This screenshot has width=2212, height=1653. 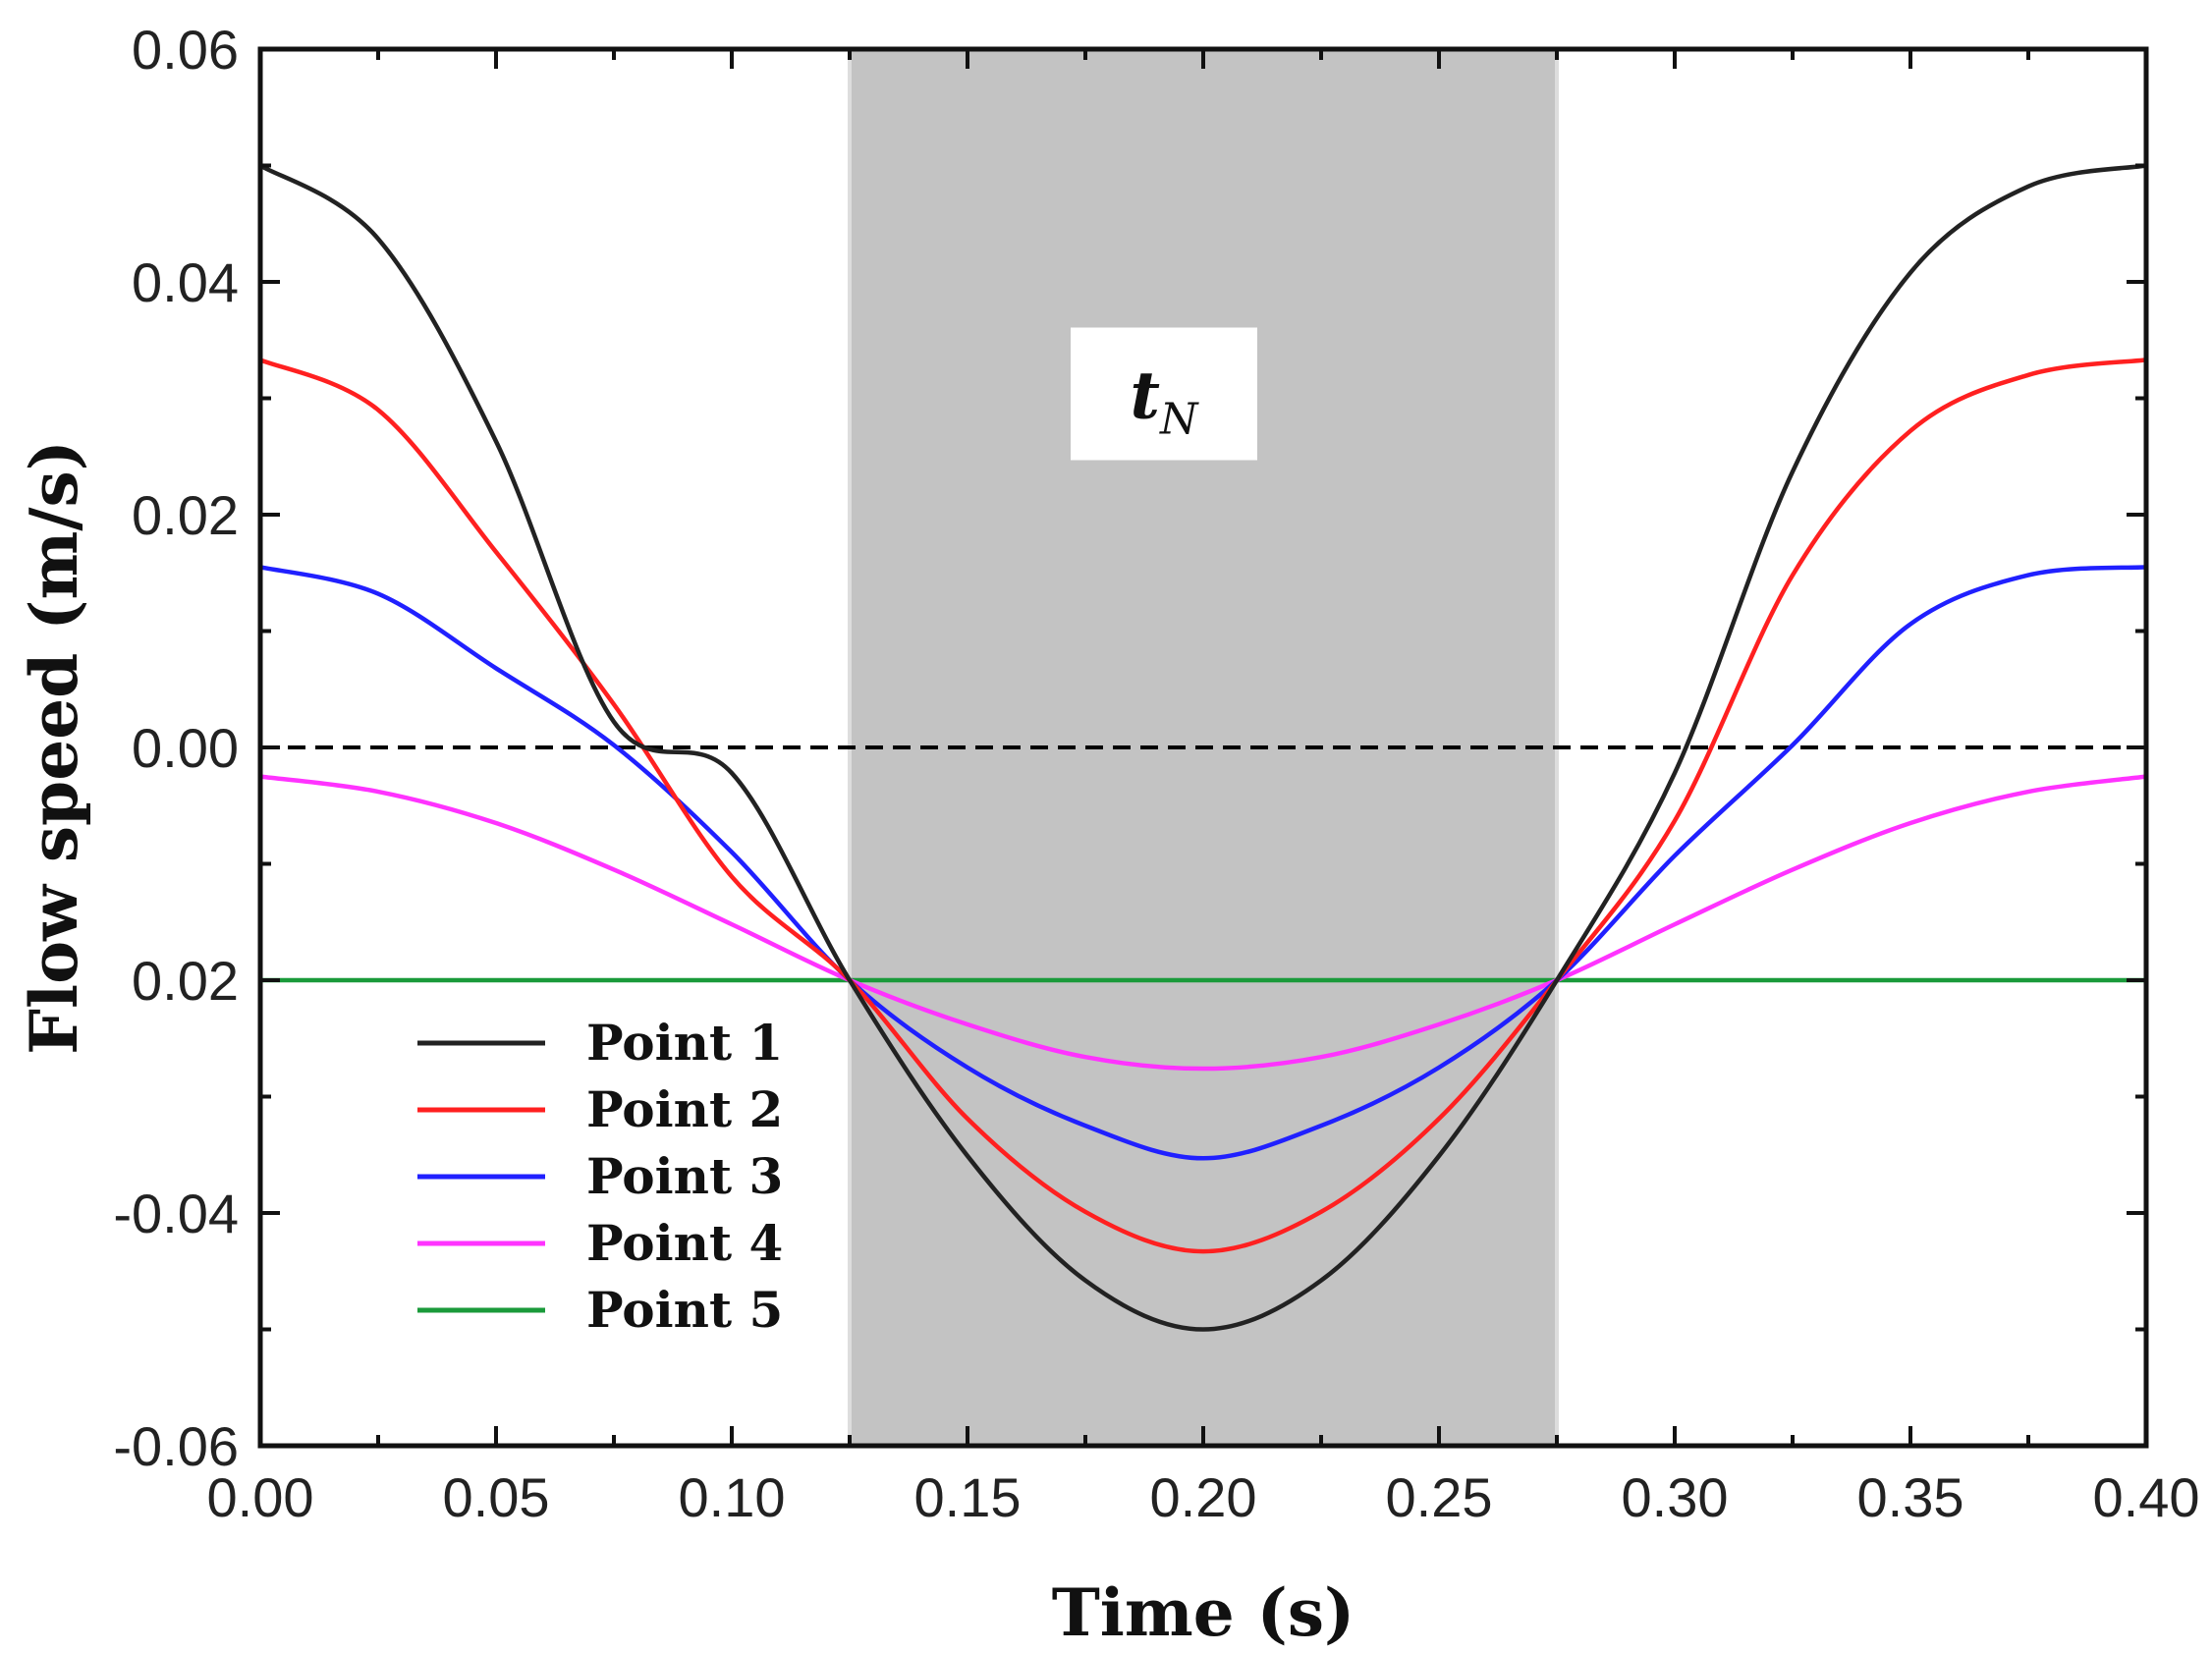 What do you see at coordinates (1910, 1497) in the screenshot?
I see `x-tick-label: 0.35` at bounding box center [1910, 1497].